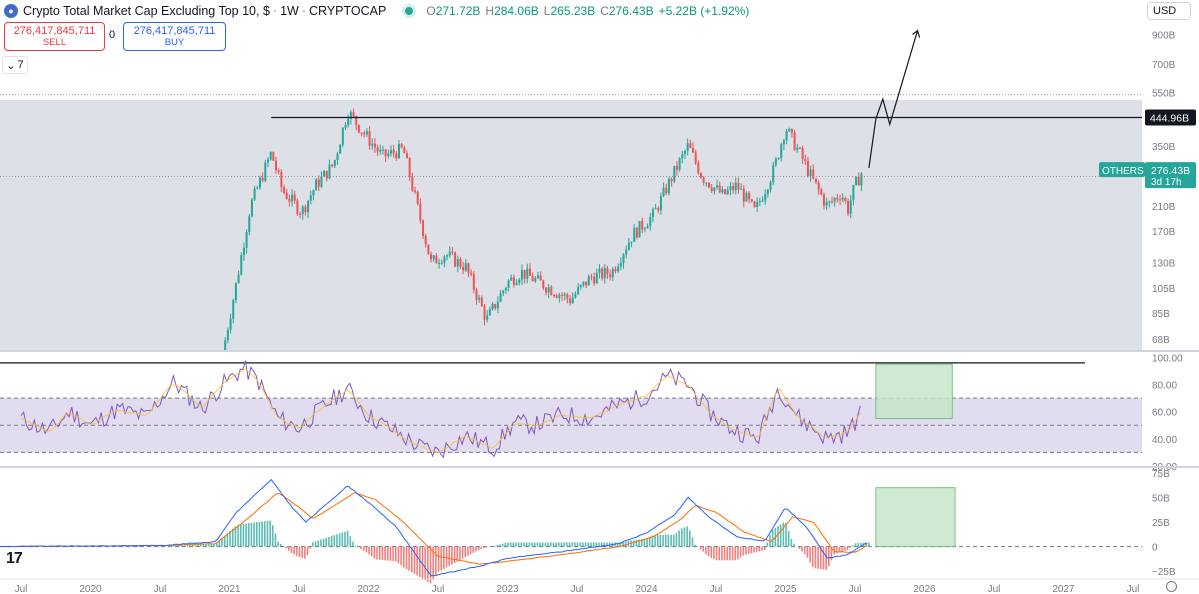 The image size is (1199, 594). I want to click on rsi-axis-tick: 40.00, so click(1164, 440).